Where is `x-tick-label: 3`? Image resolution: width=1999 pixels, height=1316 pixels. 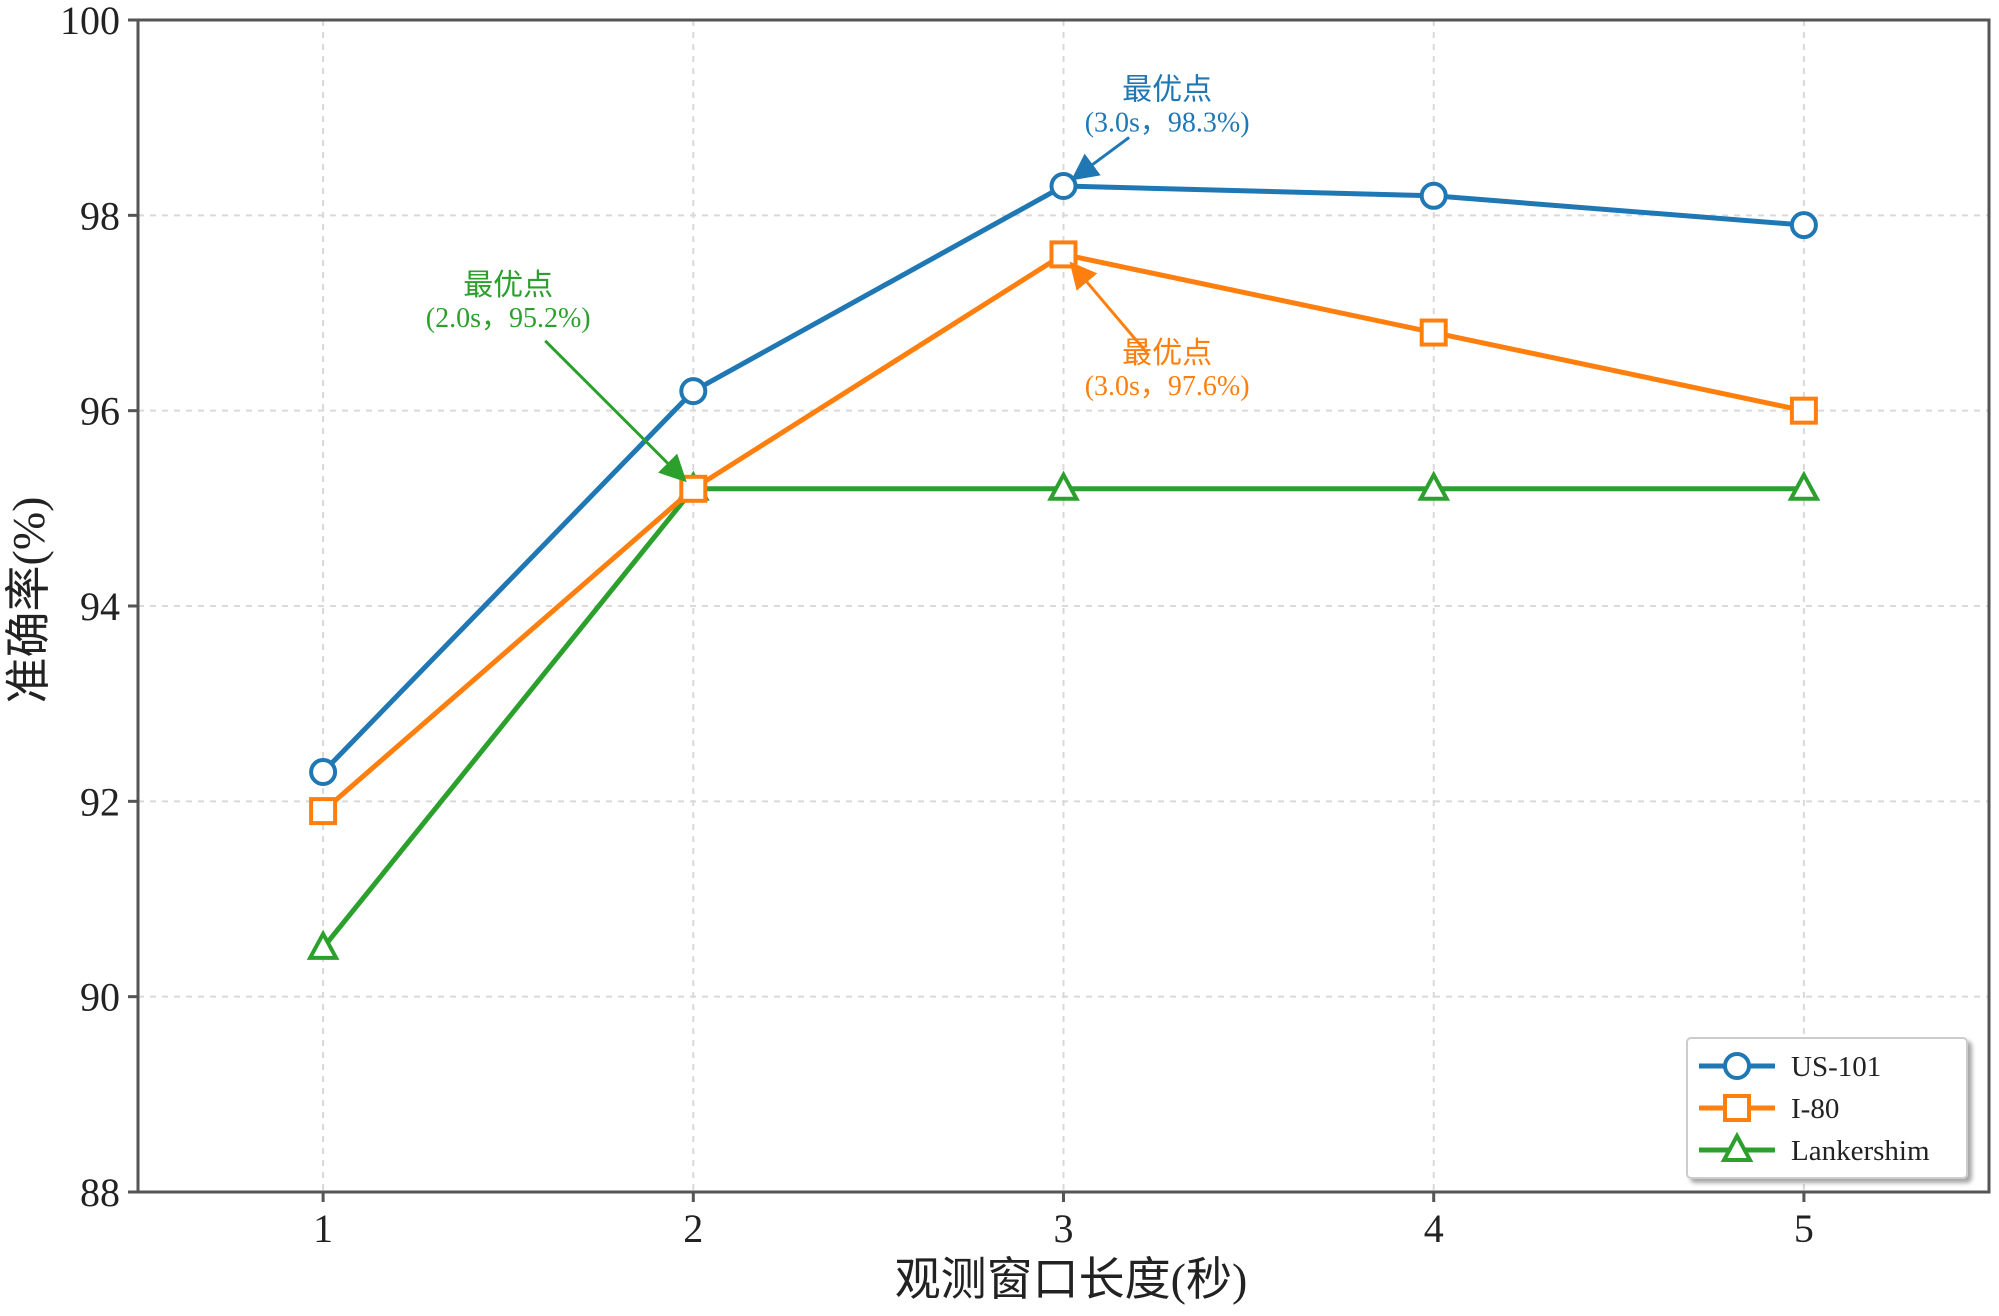 x-tick-label: 3 is located at coordinates (1064, 1228).